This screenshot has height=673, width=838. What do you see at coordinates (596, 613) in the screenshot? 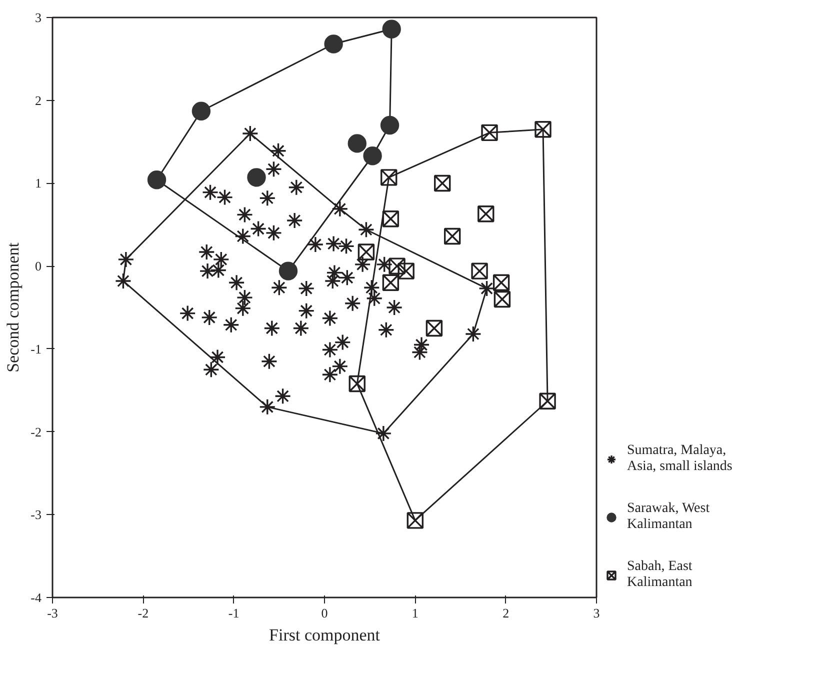
I see `x-tick-label: 3` at bounding box center [596, 613].